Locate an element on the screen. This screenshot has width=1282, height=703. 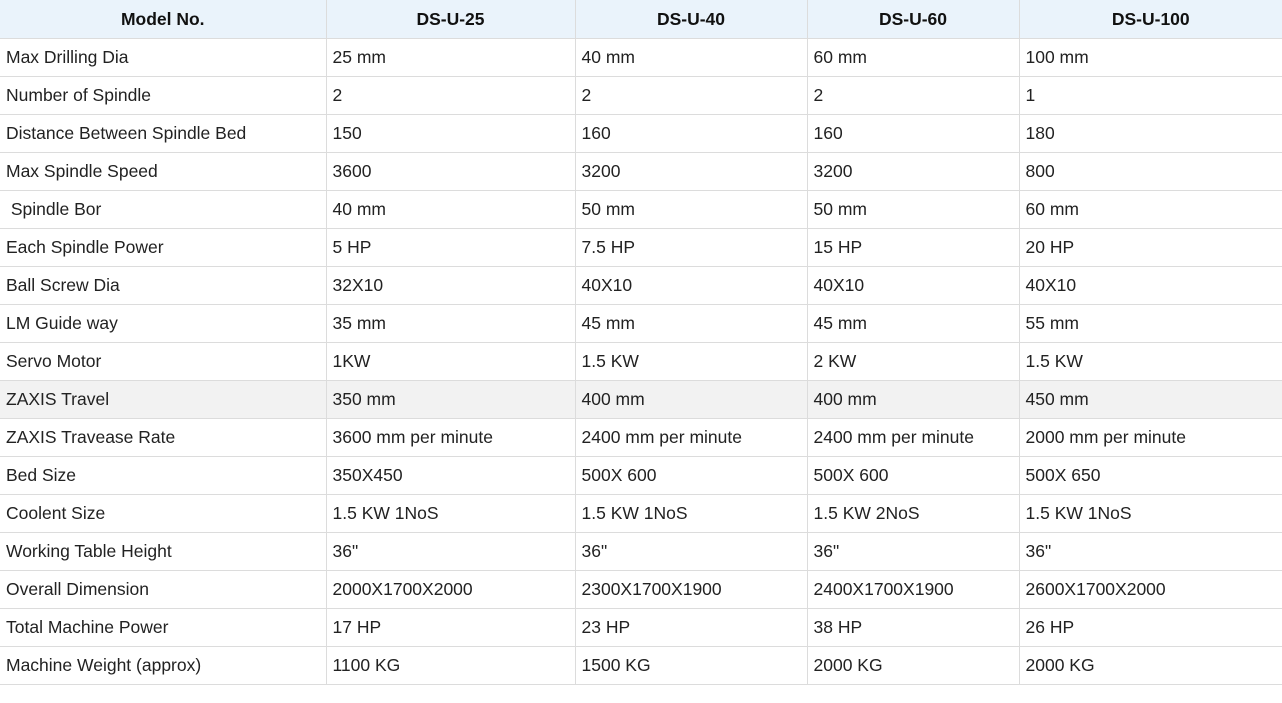
spec-value-cell: 45 mm is located at coordinates (691, 323).